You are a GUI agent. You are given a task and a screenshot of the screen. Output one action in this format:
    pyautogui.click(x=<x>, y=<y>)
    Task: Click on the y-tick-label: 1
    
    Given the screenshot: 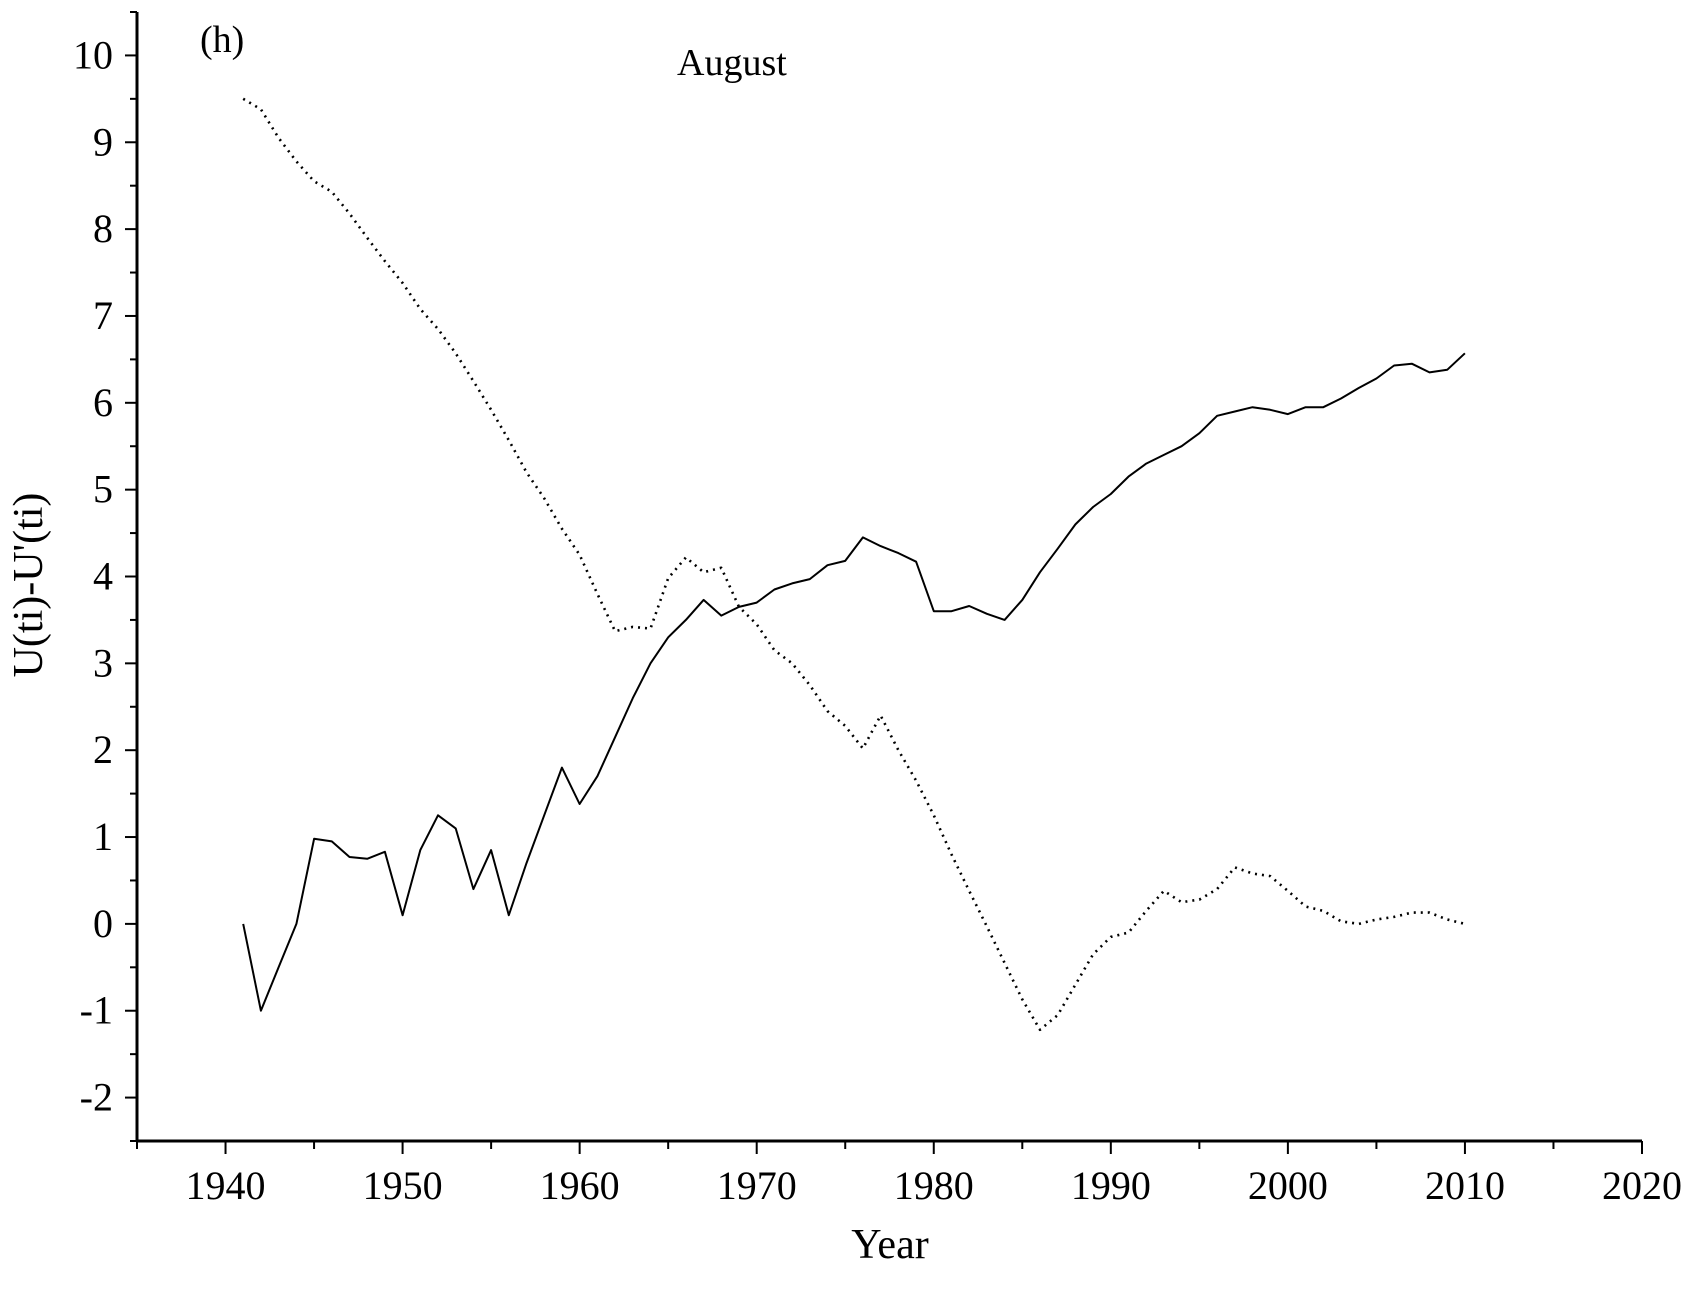 What is the action you would take?
    pyautogui.click(x=103, y=836)
    